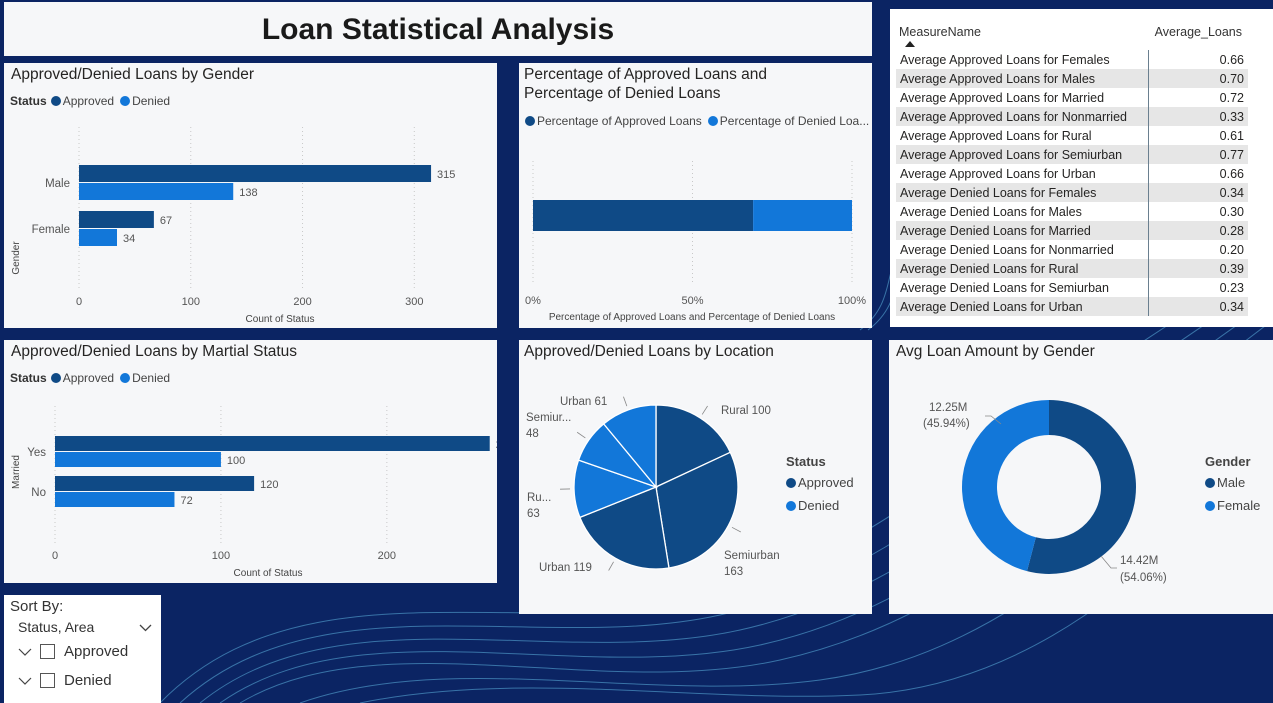  What do you see at coordinates (646, 74) in the screenshot?
I see `percentage-chart-title-line1: Percentage of Approved Loans and` at bounding box center [646, 74].